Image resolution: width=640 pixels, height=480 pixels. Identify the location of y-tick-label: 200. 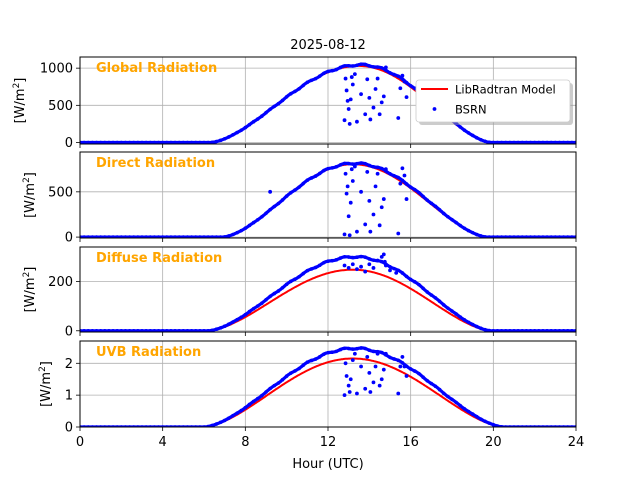
(60, 282).